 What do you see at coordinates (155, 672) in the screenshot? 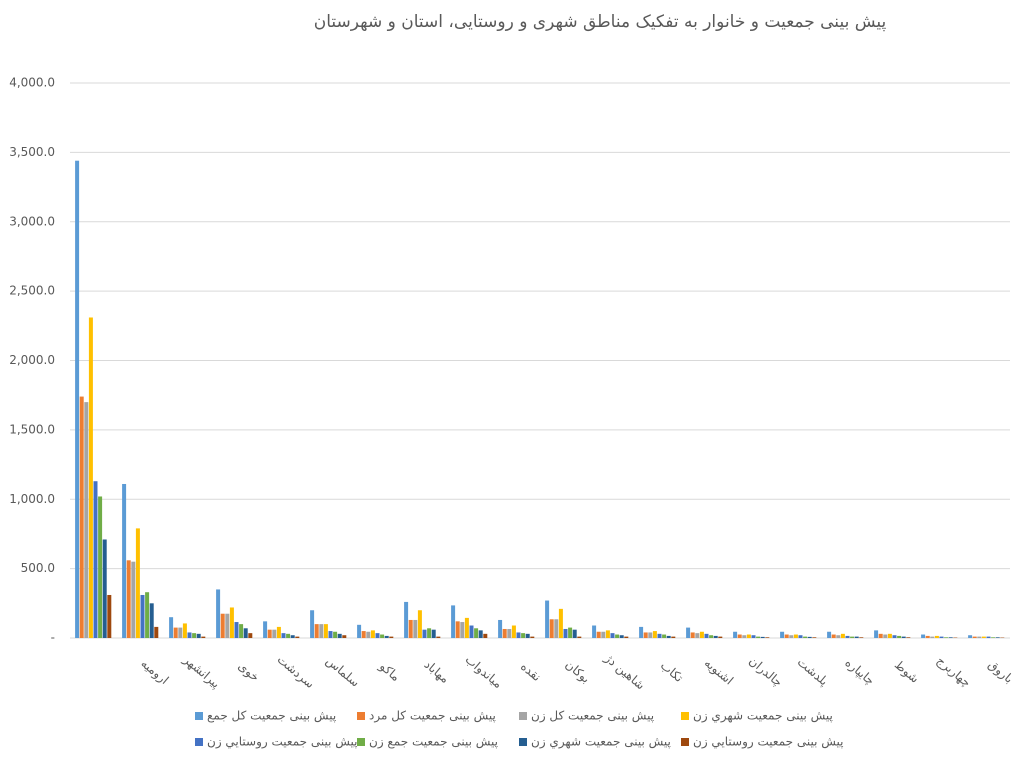
I see `x-tick-label: ارومیه` at bounding box center [155, 672].